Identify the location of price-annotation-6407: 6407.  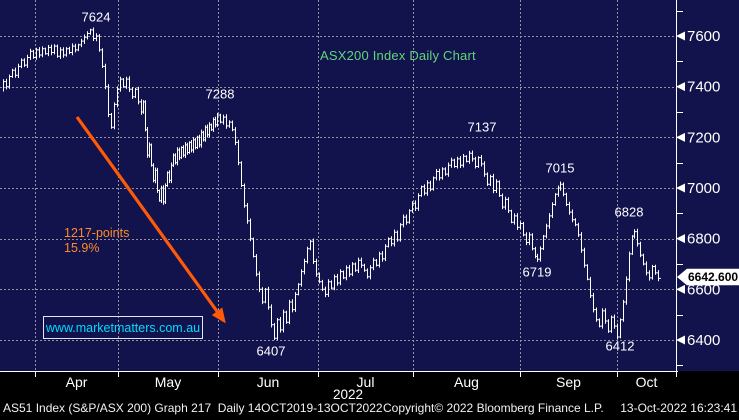
(271, 351).